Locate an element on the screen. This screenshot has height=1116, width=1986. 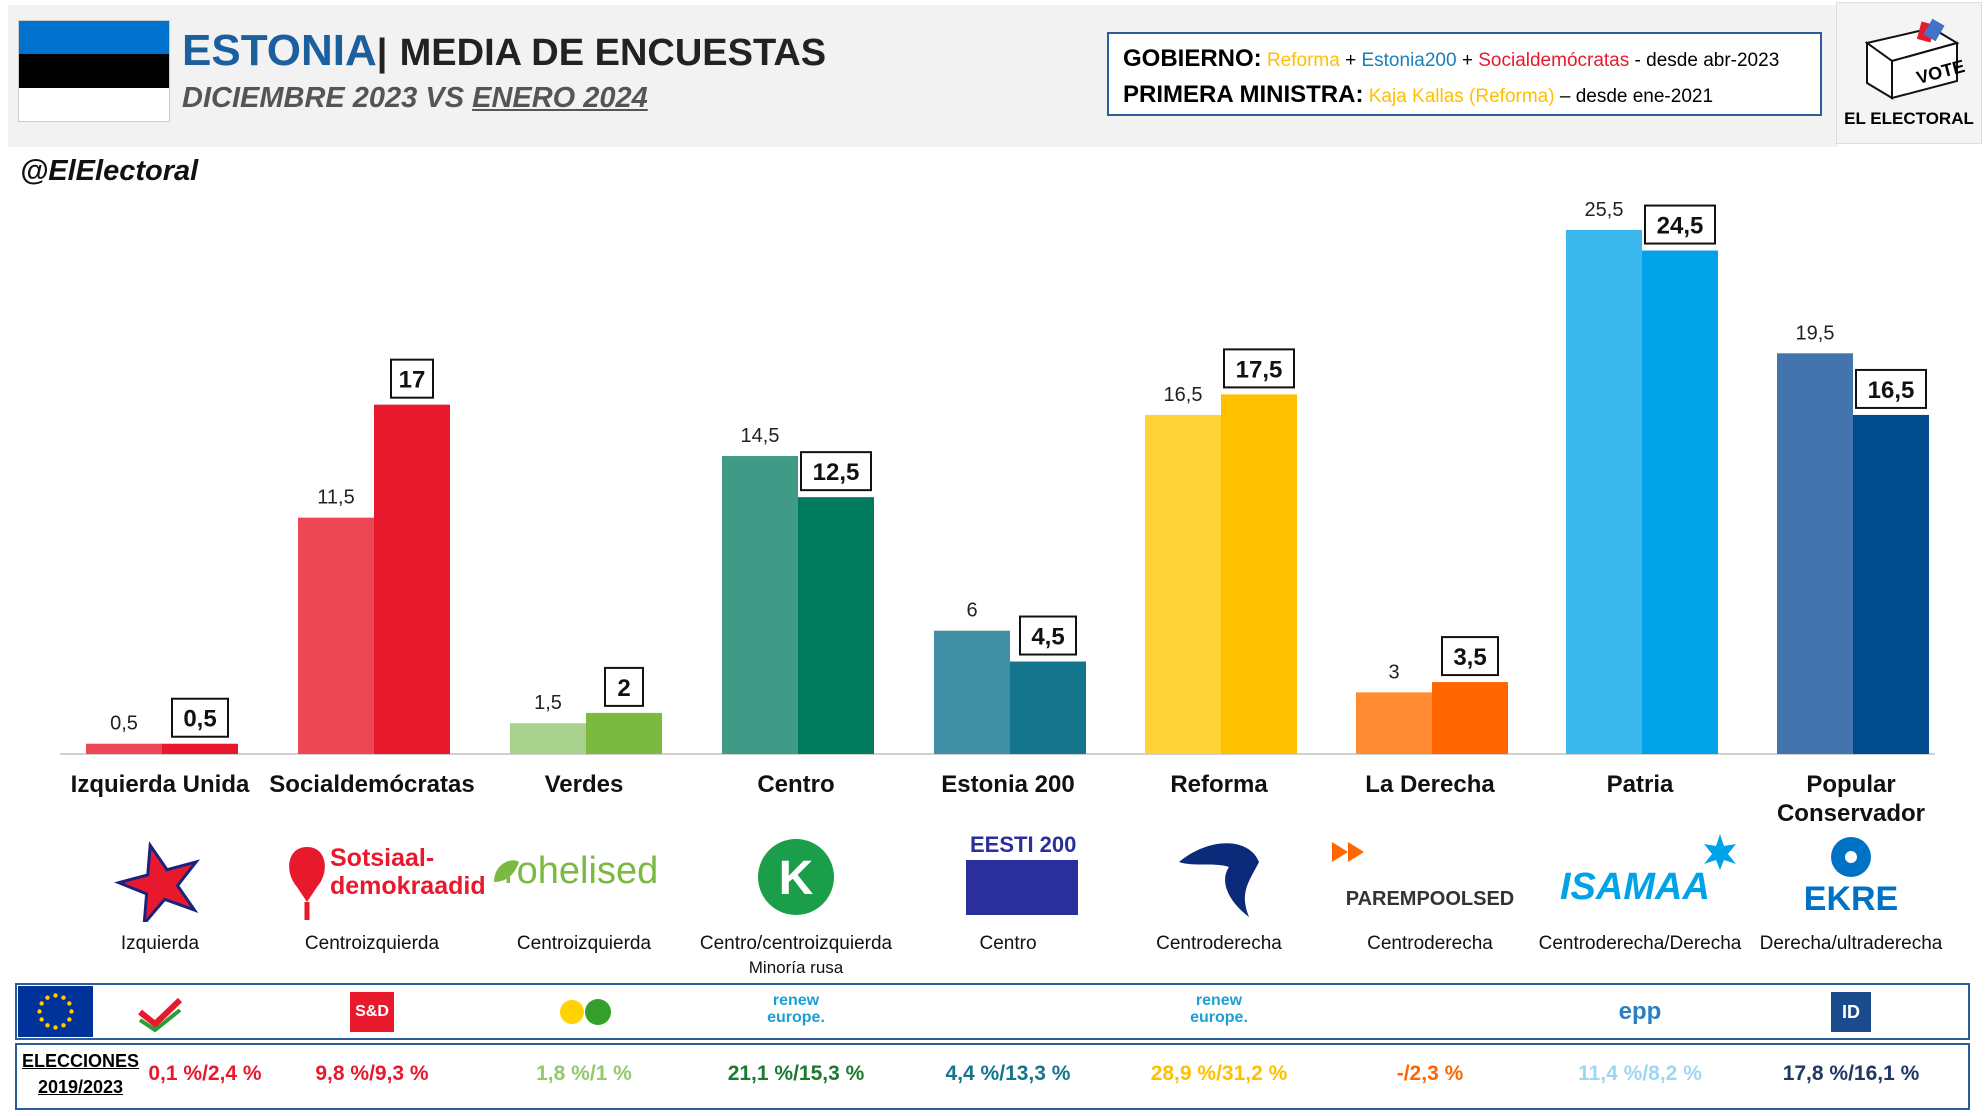
party-name-line1: Izquierda Unida is located at coordinates (160, 784).